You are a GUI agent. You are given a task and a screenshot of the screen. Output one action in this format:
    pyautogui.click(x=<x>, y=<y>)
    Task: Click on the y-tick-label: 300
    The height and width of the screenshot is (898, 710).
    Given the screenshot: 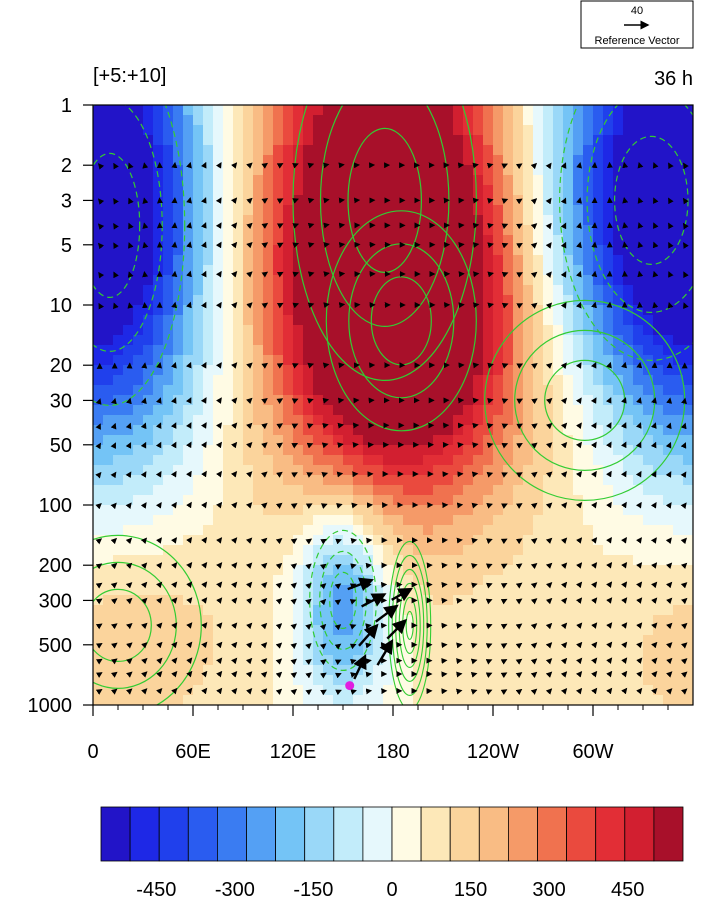 What is the action you would take?
    pyautogui.click(x=55, y=601)
    